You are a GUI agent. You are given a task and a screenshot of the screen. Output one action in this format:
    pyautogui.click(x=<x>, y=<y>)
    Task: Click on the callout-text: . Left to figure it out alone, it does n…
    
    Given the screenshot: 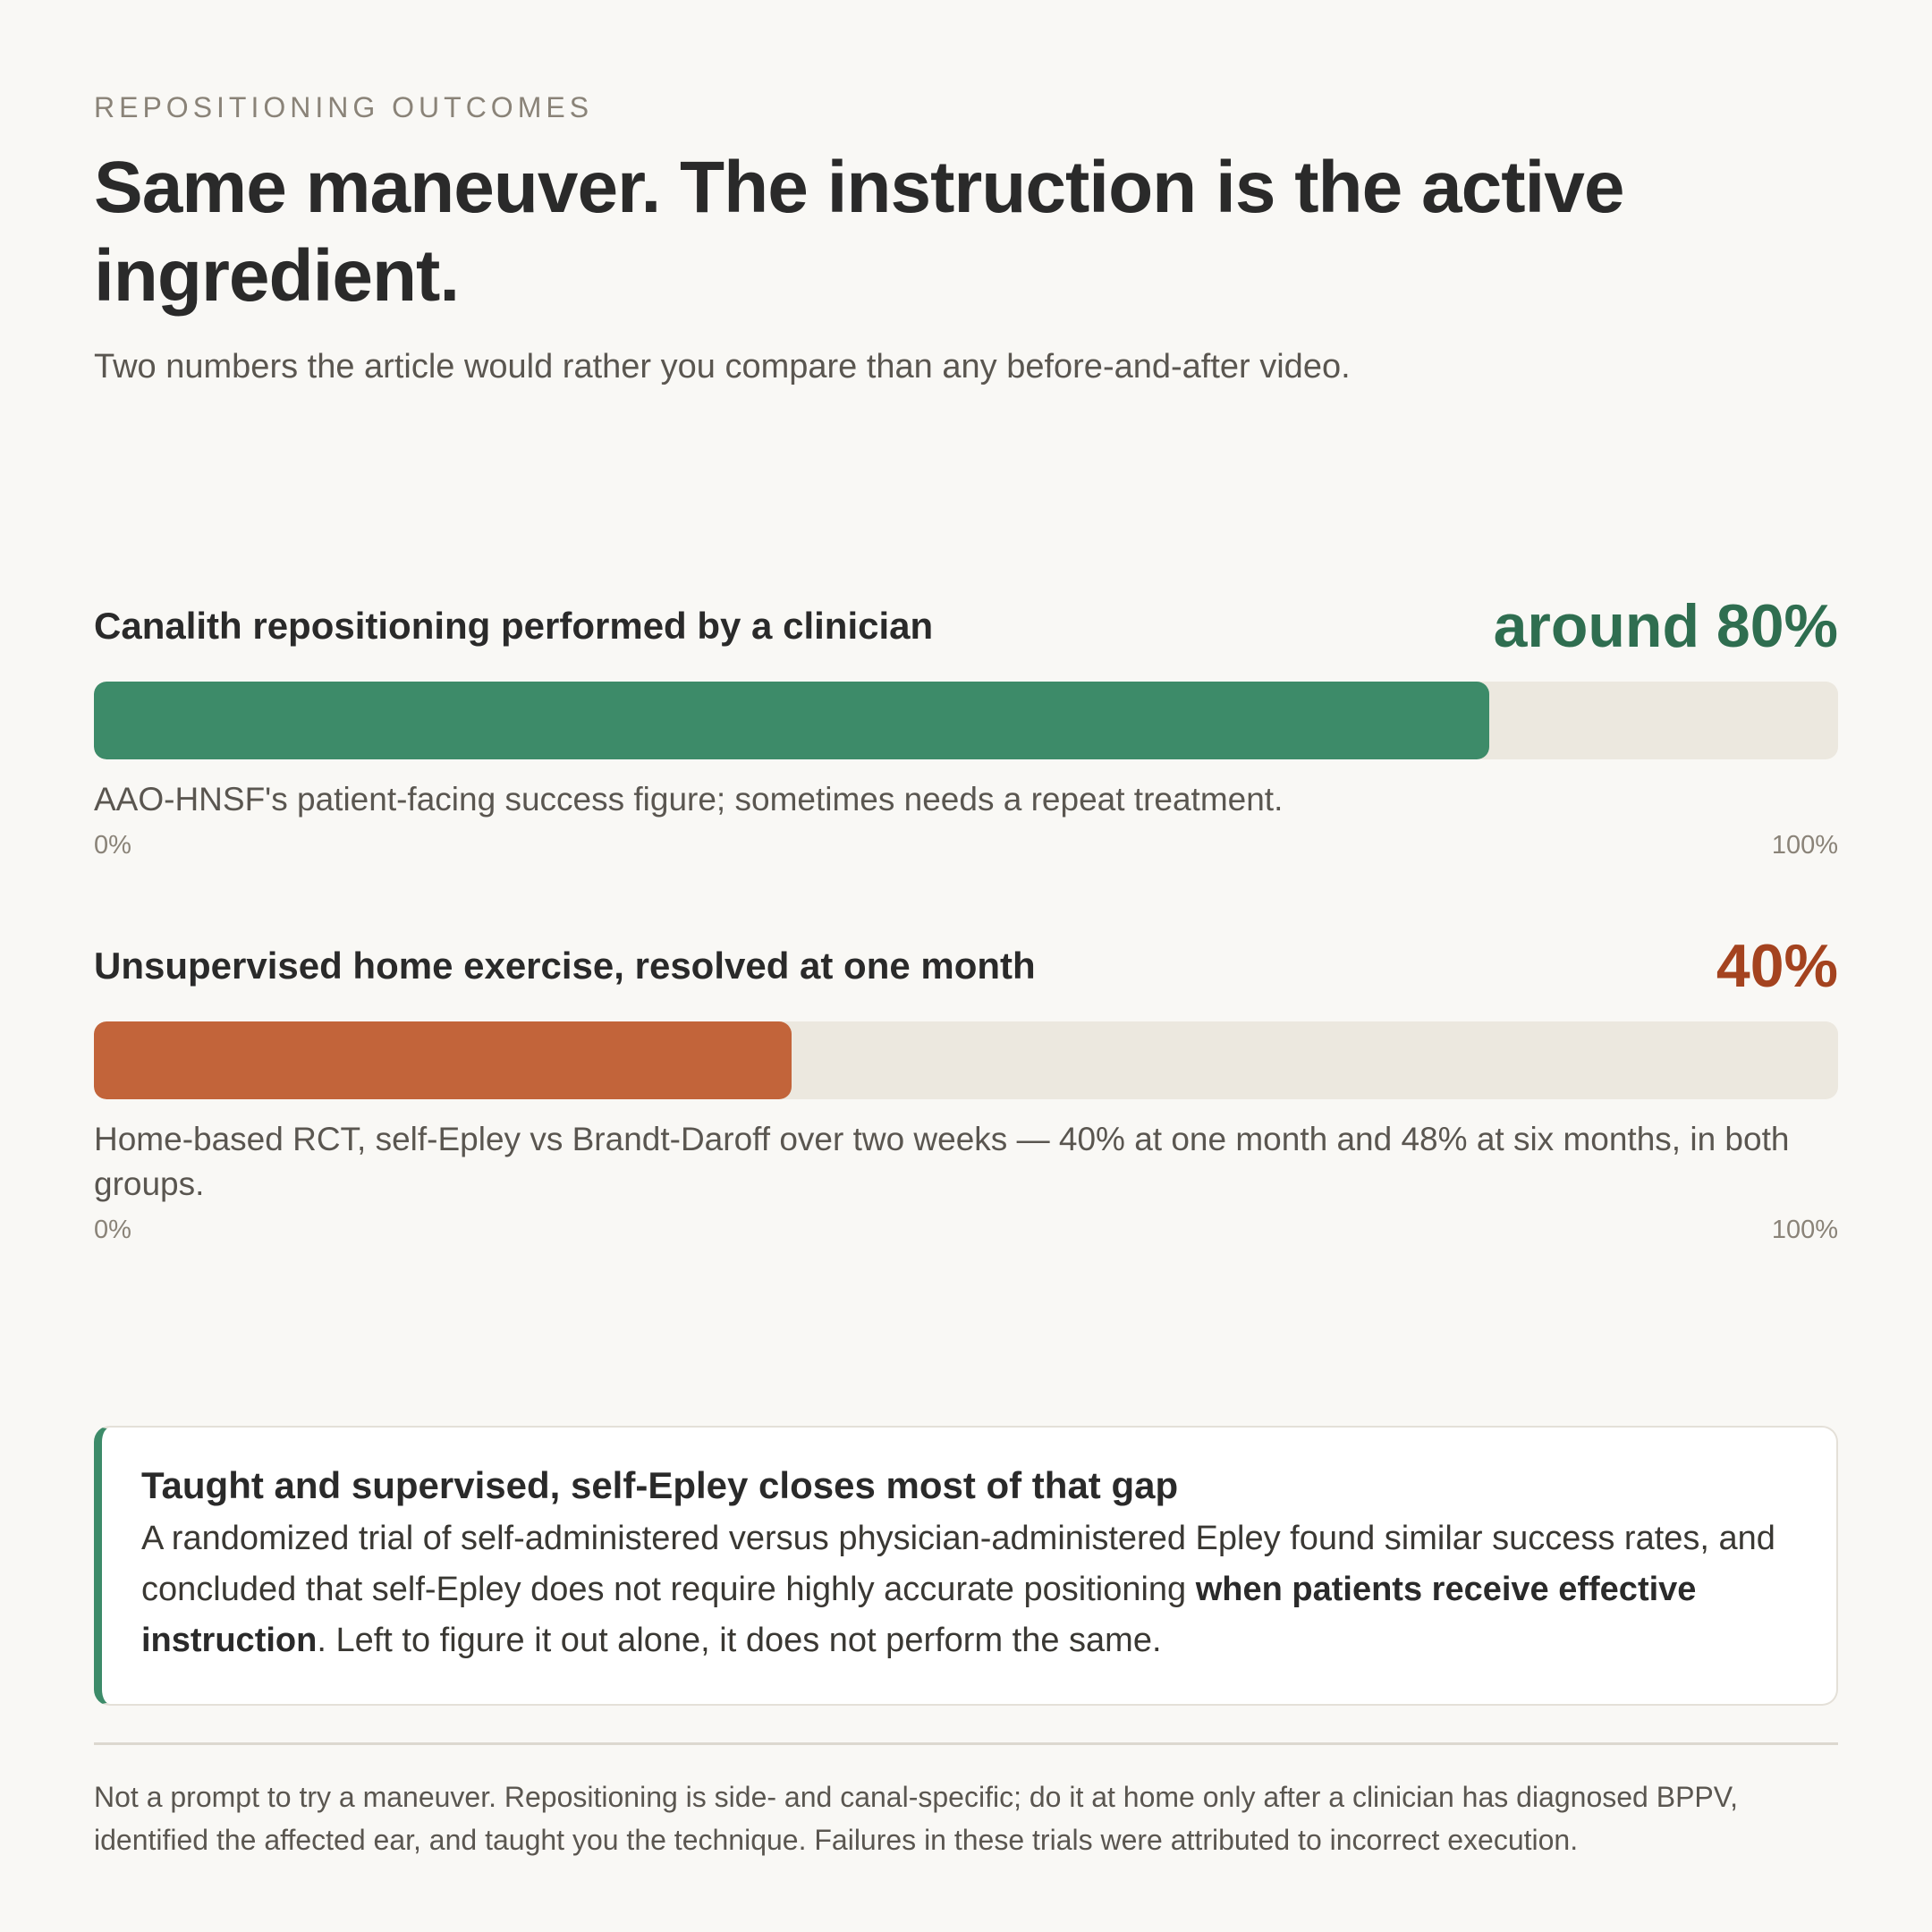 What is the action you would take?
    pyautogui.click(x=739, y=1640)
    